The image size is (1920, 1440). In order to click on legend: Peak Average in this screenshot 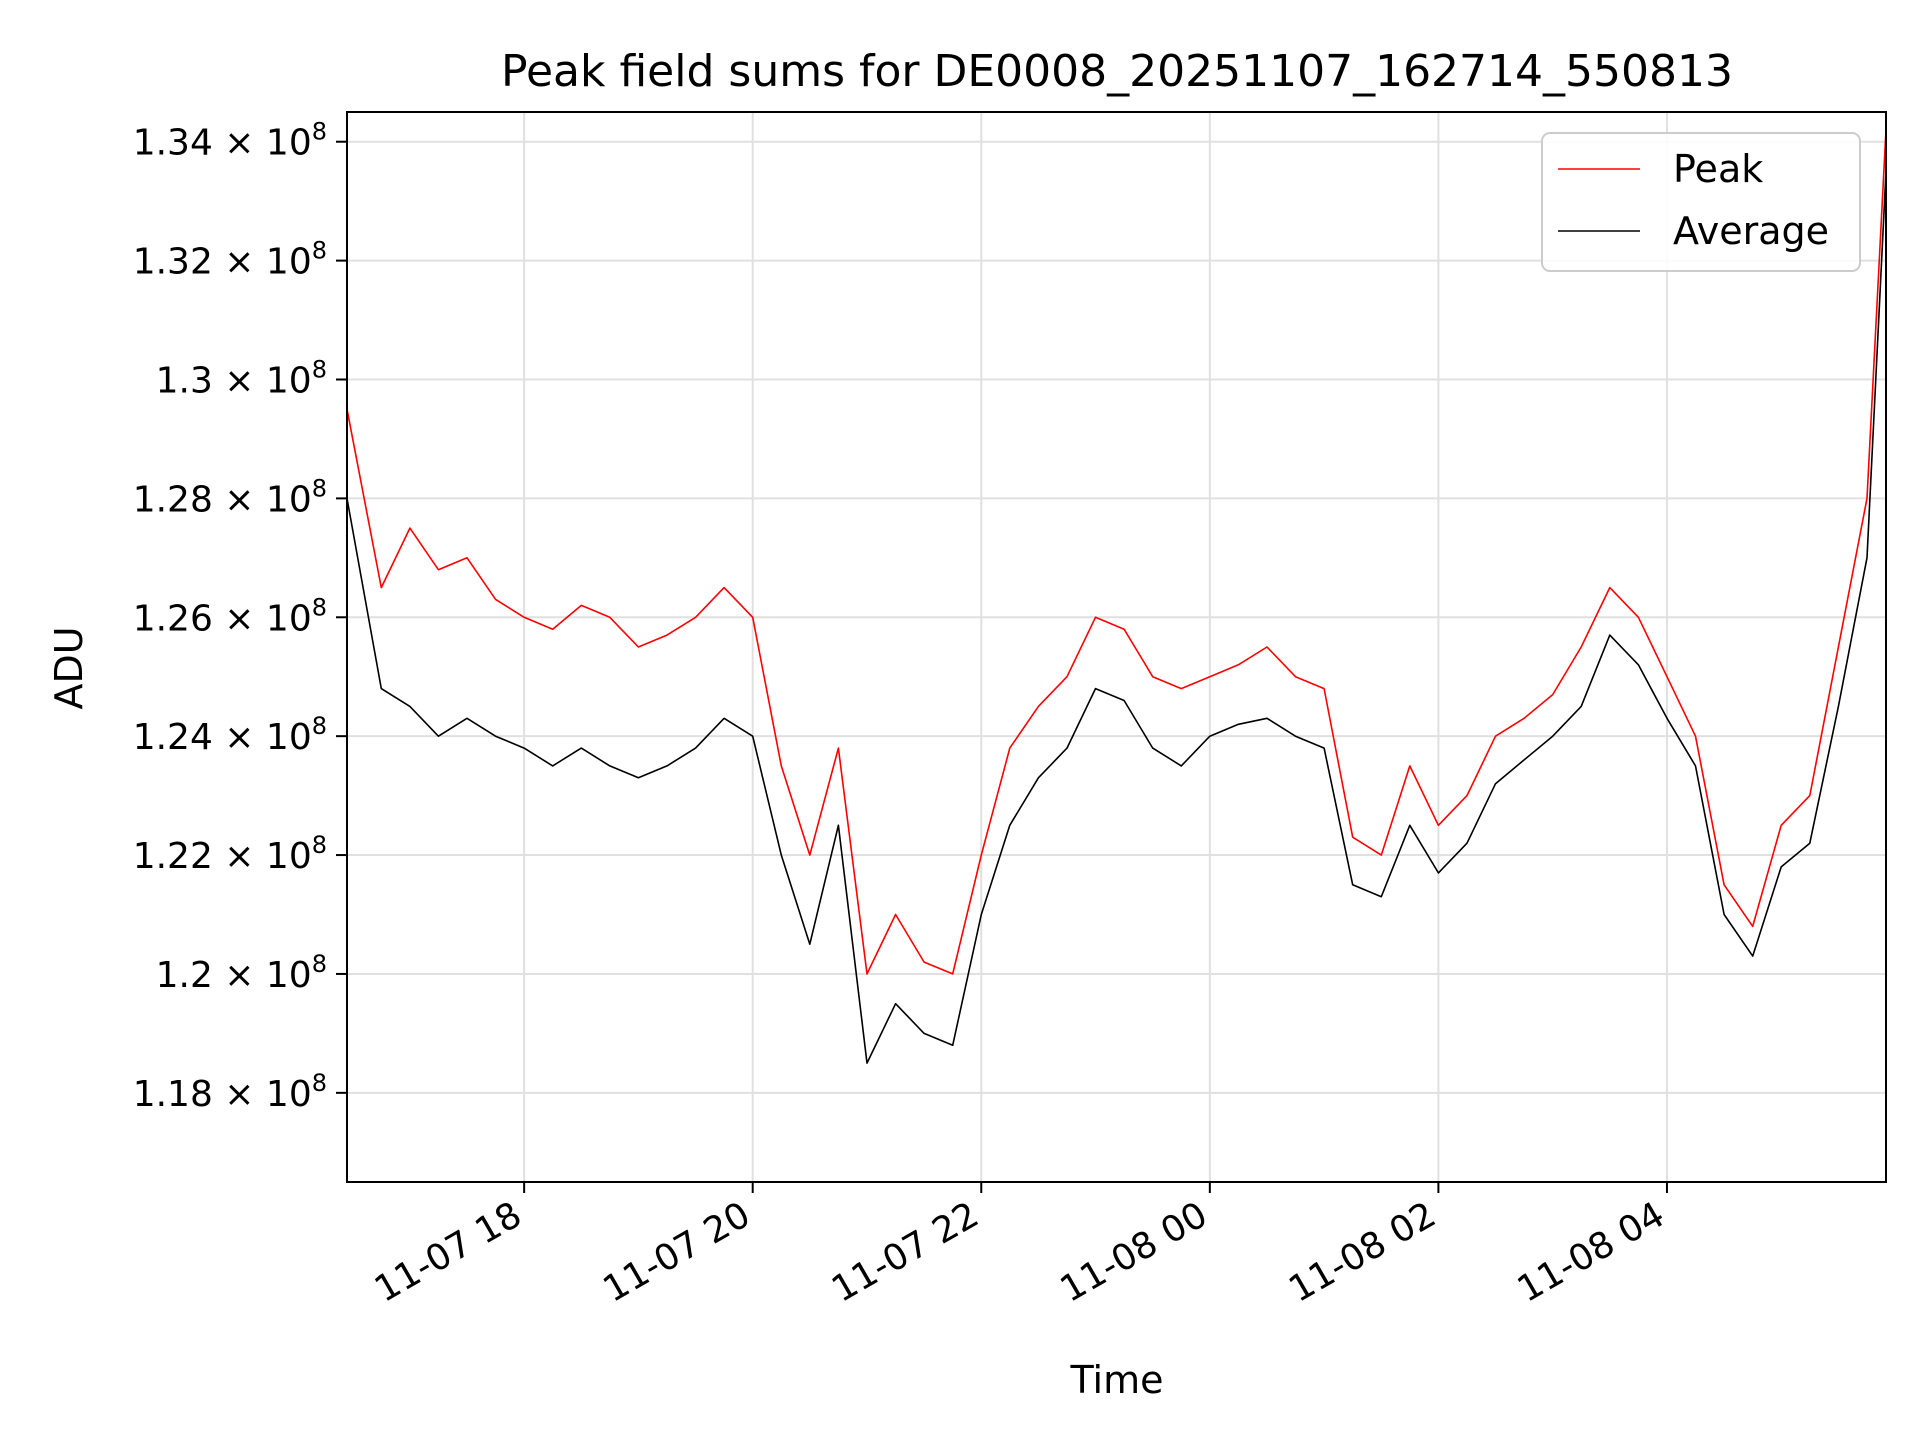, I will do `click(1701, 202)`.